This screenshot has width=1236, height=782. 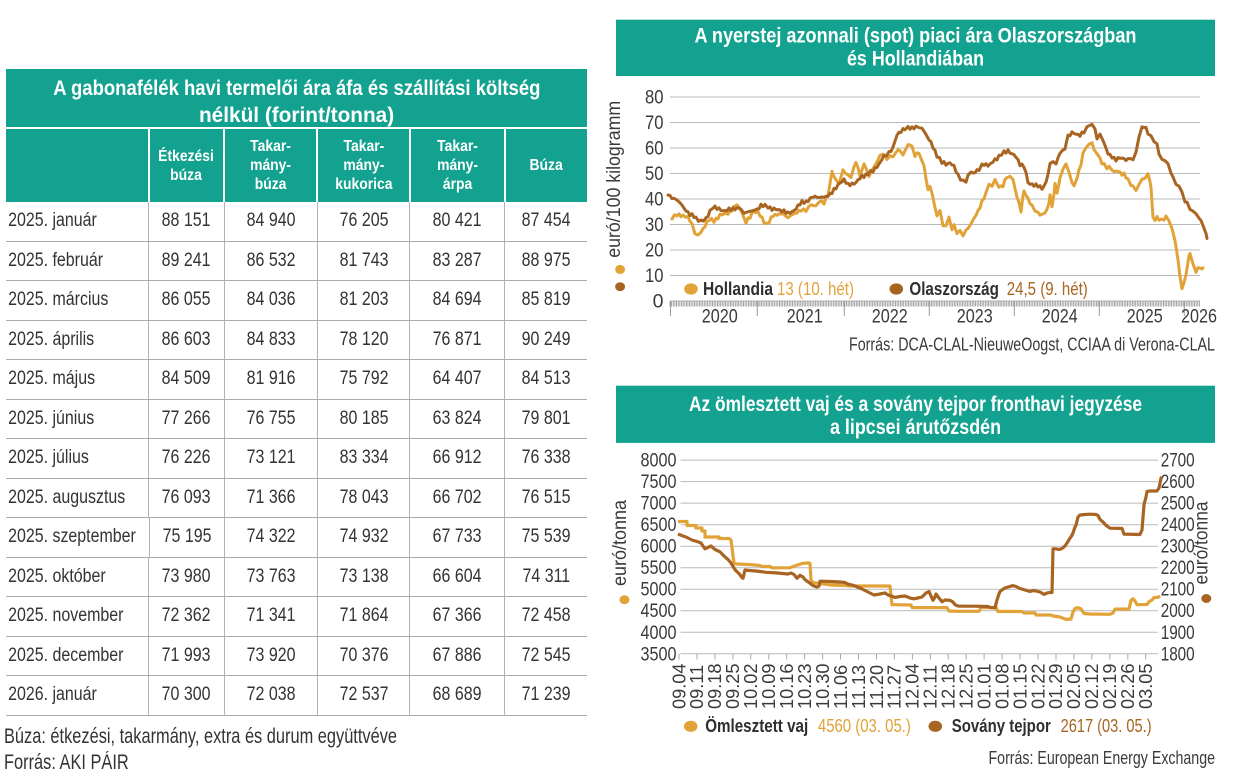 What do you see at coordinates (715, 686) in the screenshot?
I see `svg-text: 09.18` at bounding box center [715, 686].